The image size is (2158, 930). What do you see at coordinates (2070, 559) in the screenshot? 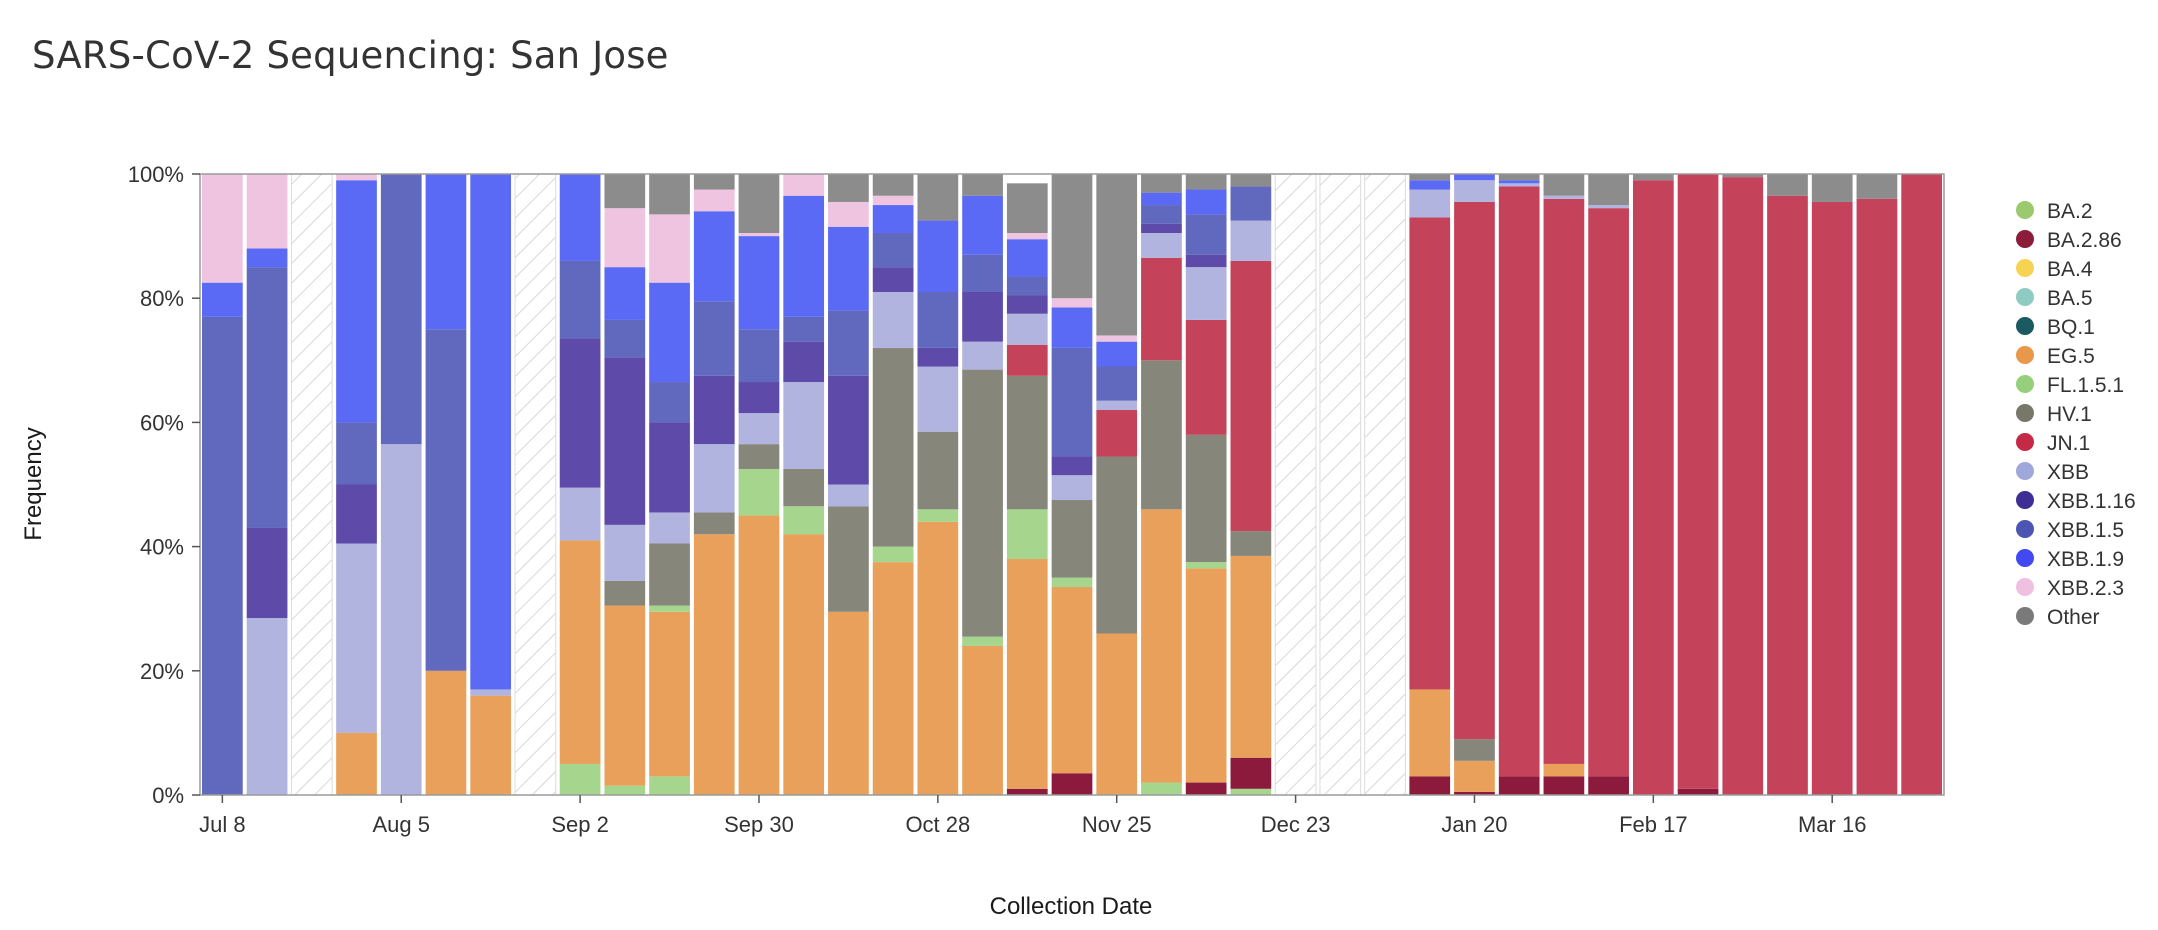
I see `legend-item-xbb-1-9: XBB.1.9` at bounding box center [2070, 559].